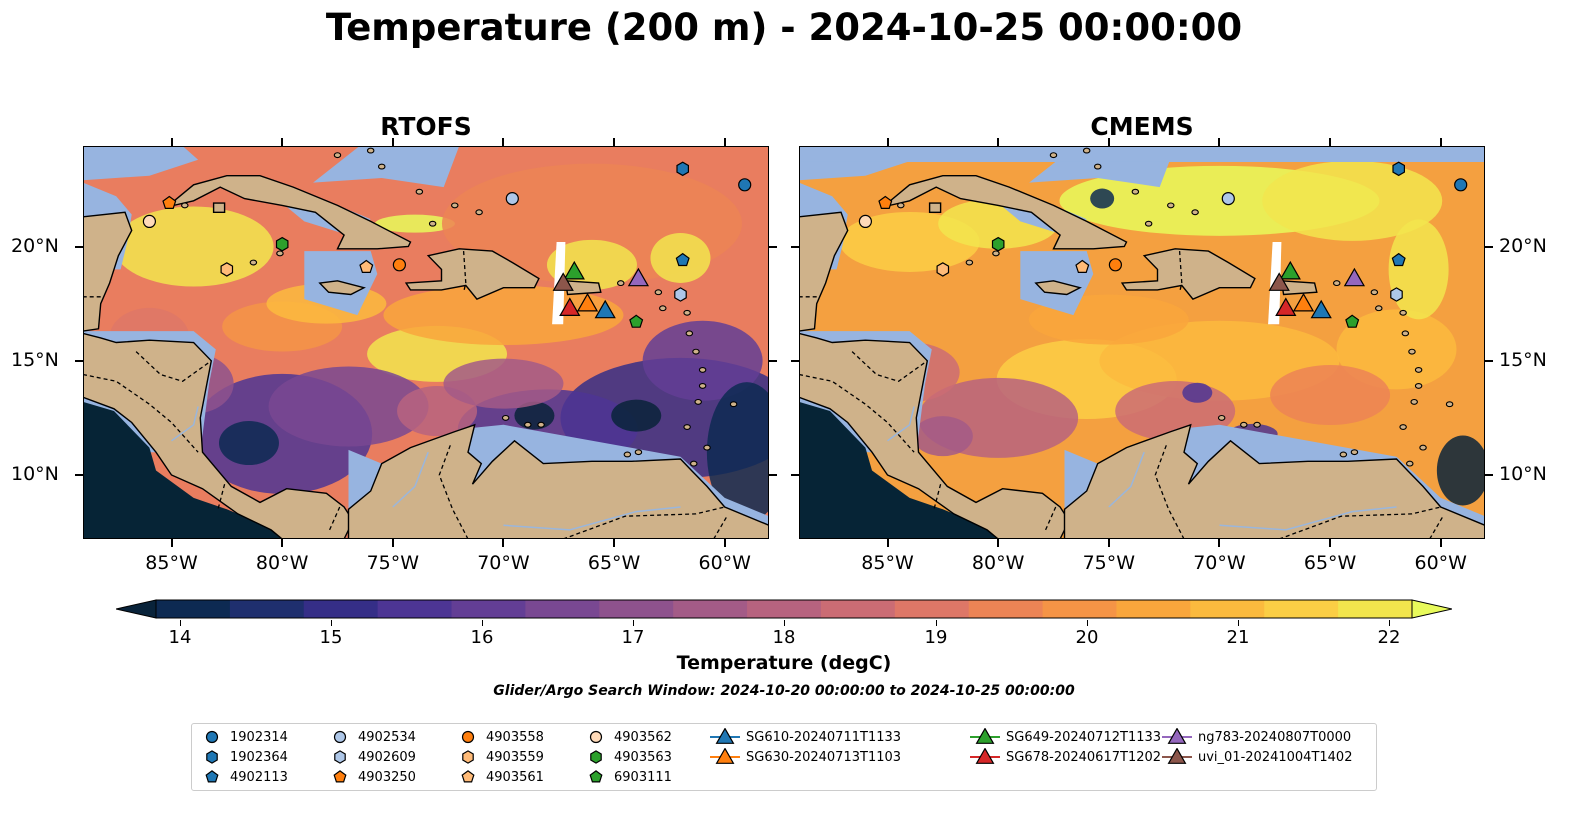 The width and height of the screenshot is (1582, 827). What do you see at coordinates (503, 563) in the screenshot?
I see `lon-label--70: 70°W` at bounding box center [503, 563].